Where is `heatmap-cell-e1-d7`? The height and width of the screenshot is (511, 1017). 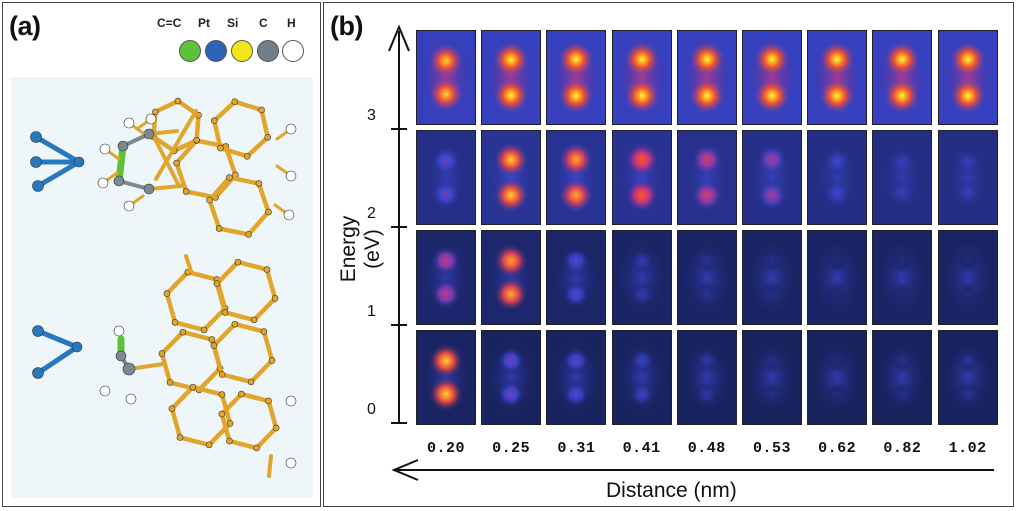
heatmap-cell-e1-d7 is located at coordinates (902, 277).